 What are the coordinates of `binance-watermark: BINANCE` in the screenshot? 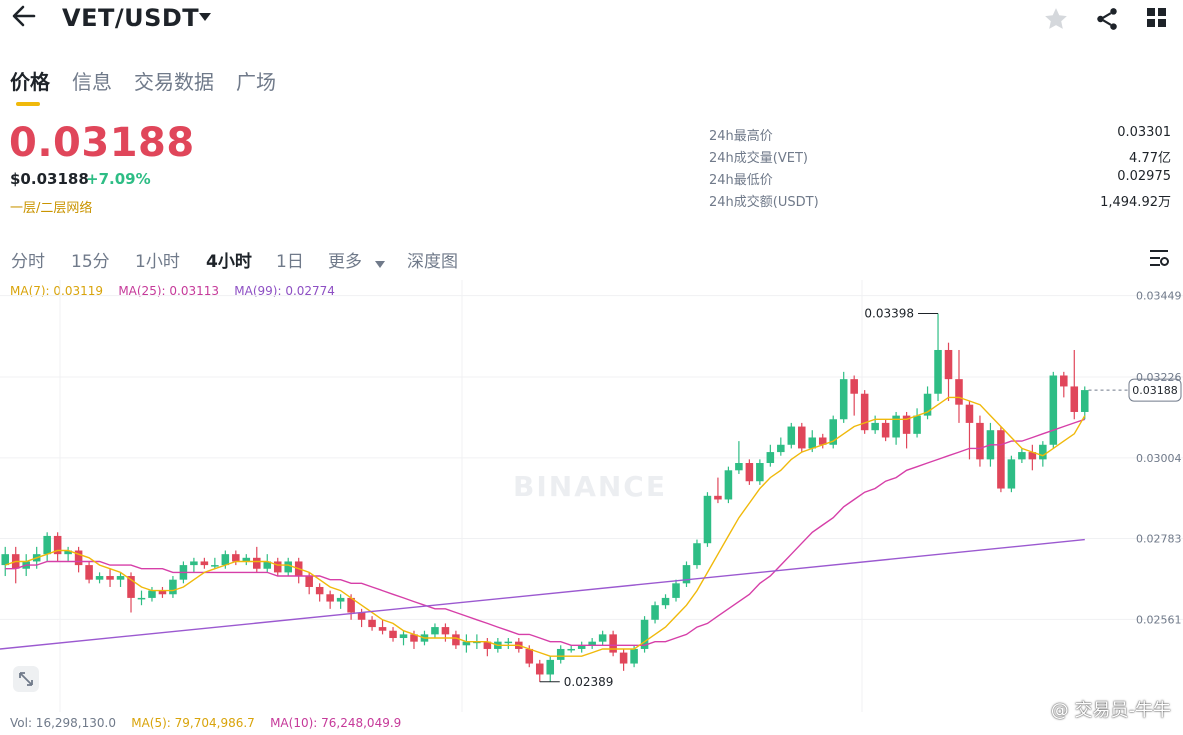 It's located at (590, 486).